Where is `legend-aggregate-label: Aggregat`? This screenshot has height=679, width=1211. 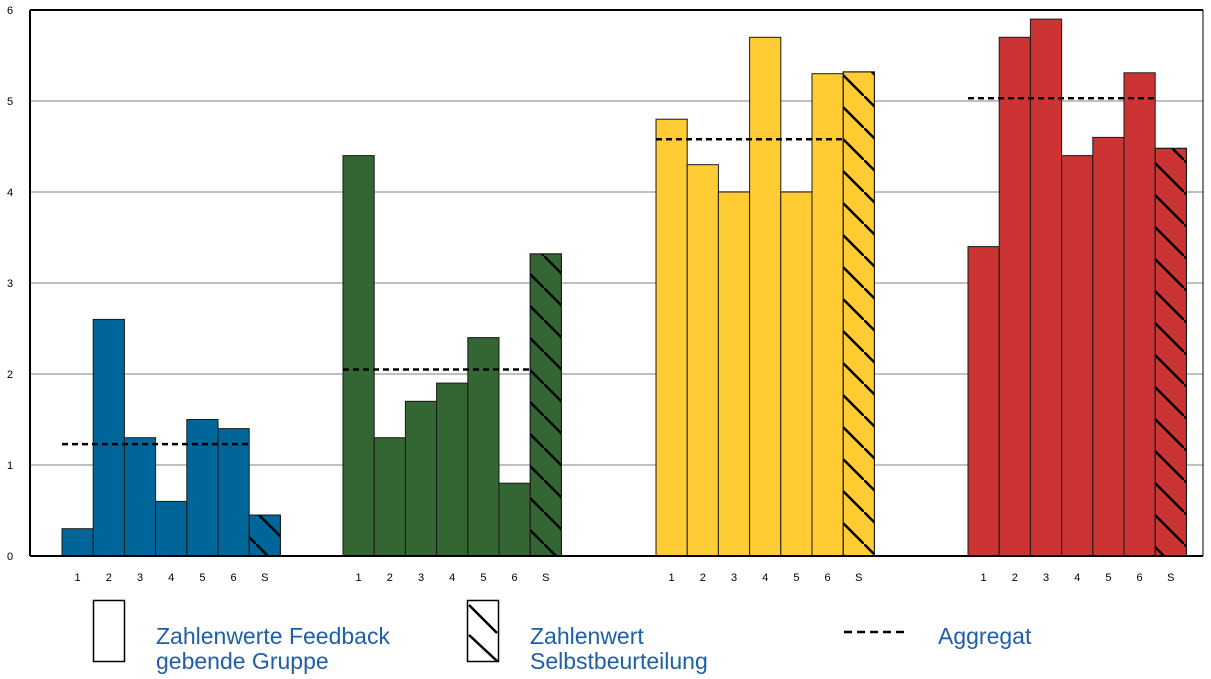 legend-aggregate-label: Aggregat is located at coordinates (984, 636).